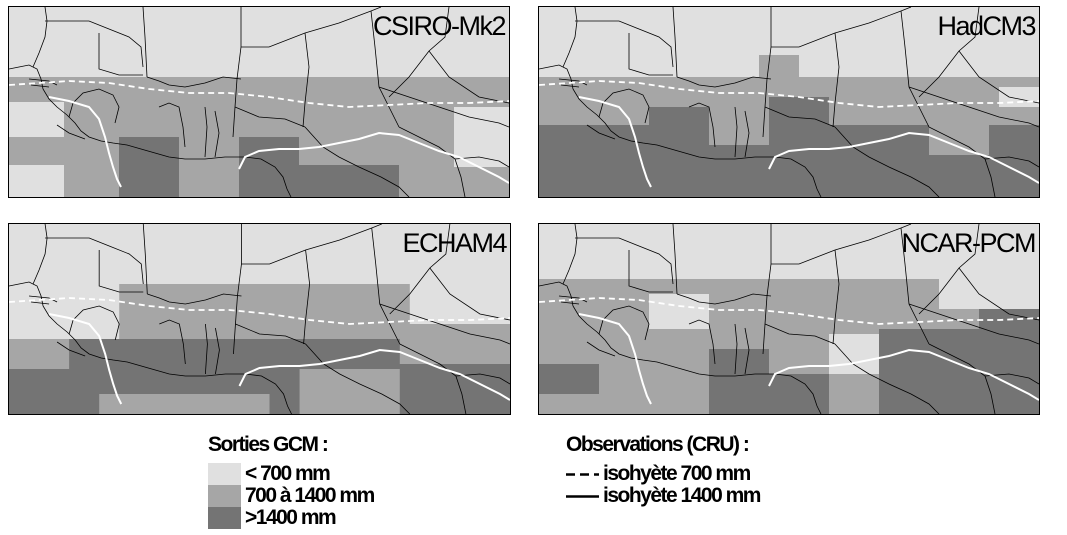 The height and width of the screenshot is (535, 1067). Describe the element at coordinates (224, 474) in the screenshot. I see `legend-swatch-low` at that location.